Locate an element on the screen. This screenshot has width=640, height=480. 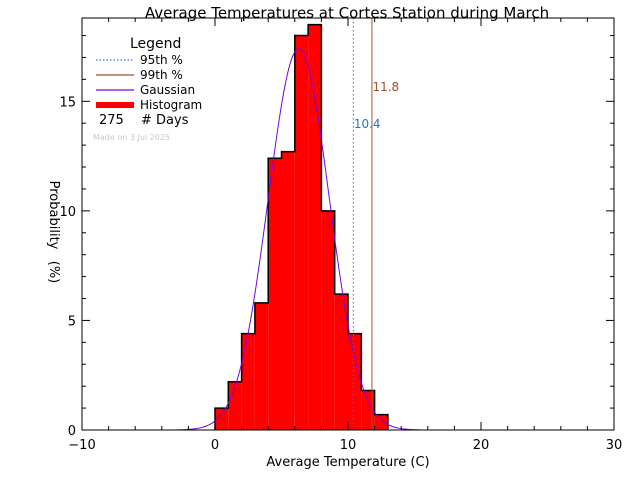
x-axis-label: Average Temperature (C) is located at coordinates (347, 462).